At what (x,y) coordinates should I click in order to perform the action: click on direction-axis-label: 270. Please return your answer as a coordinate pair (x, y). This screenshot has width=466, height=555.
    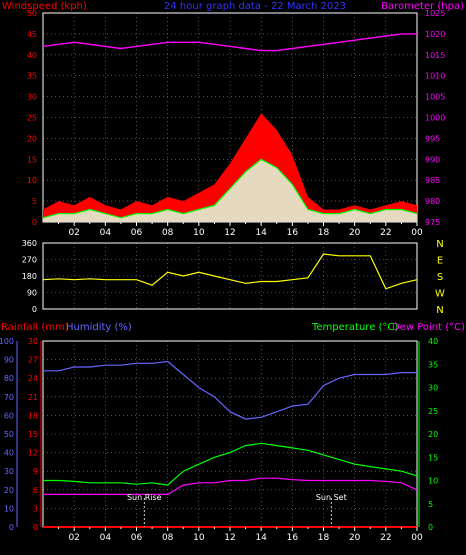
    Looking at the image, I should click on (29, 260).